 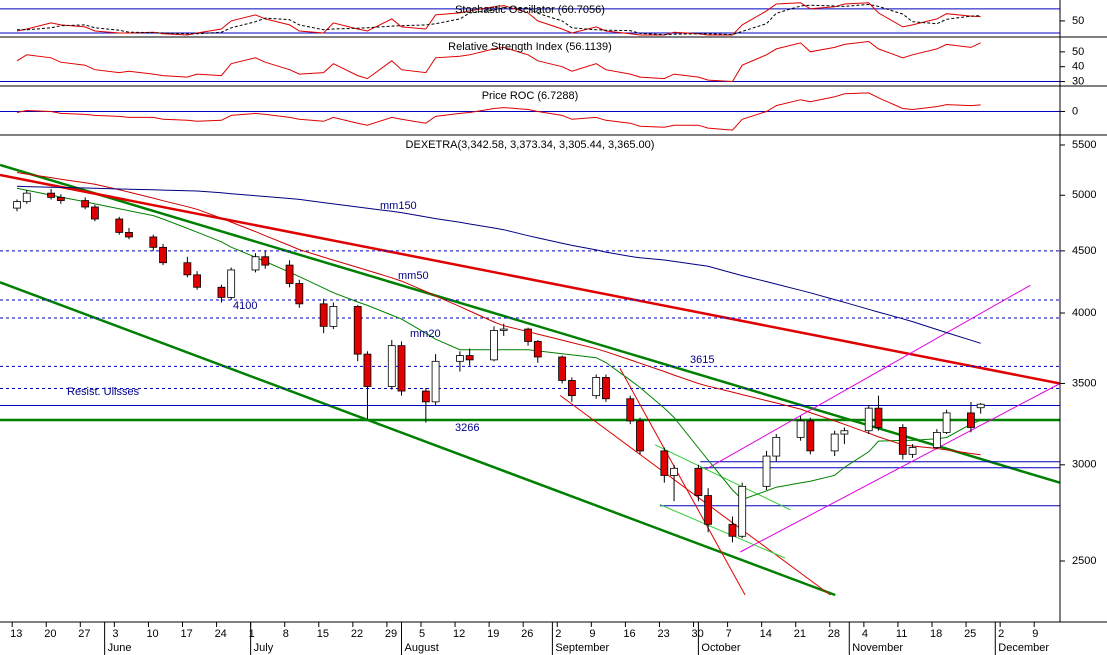 I want to click on y-tick-label: 40, so click(x=1078, y=67).